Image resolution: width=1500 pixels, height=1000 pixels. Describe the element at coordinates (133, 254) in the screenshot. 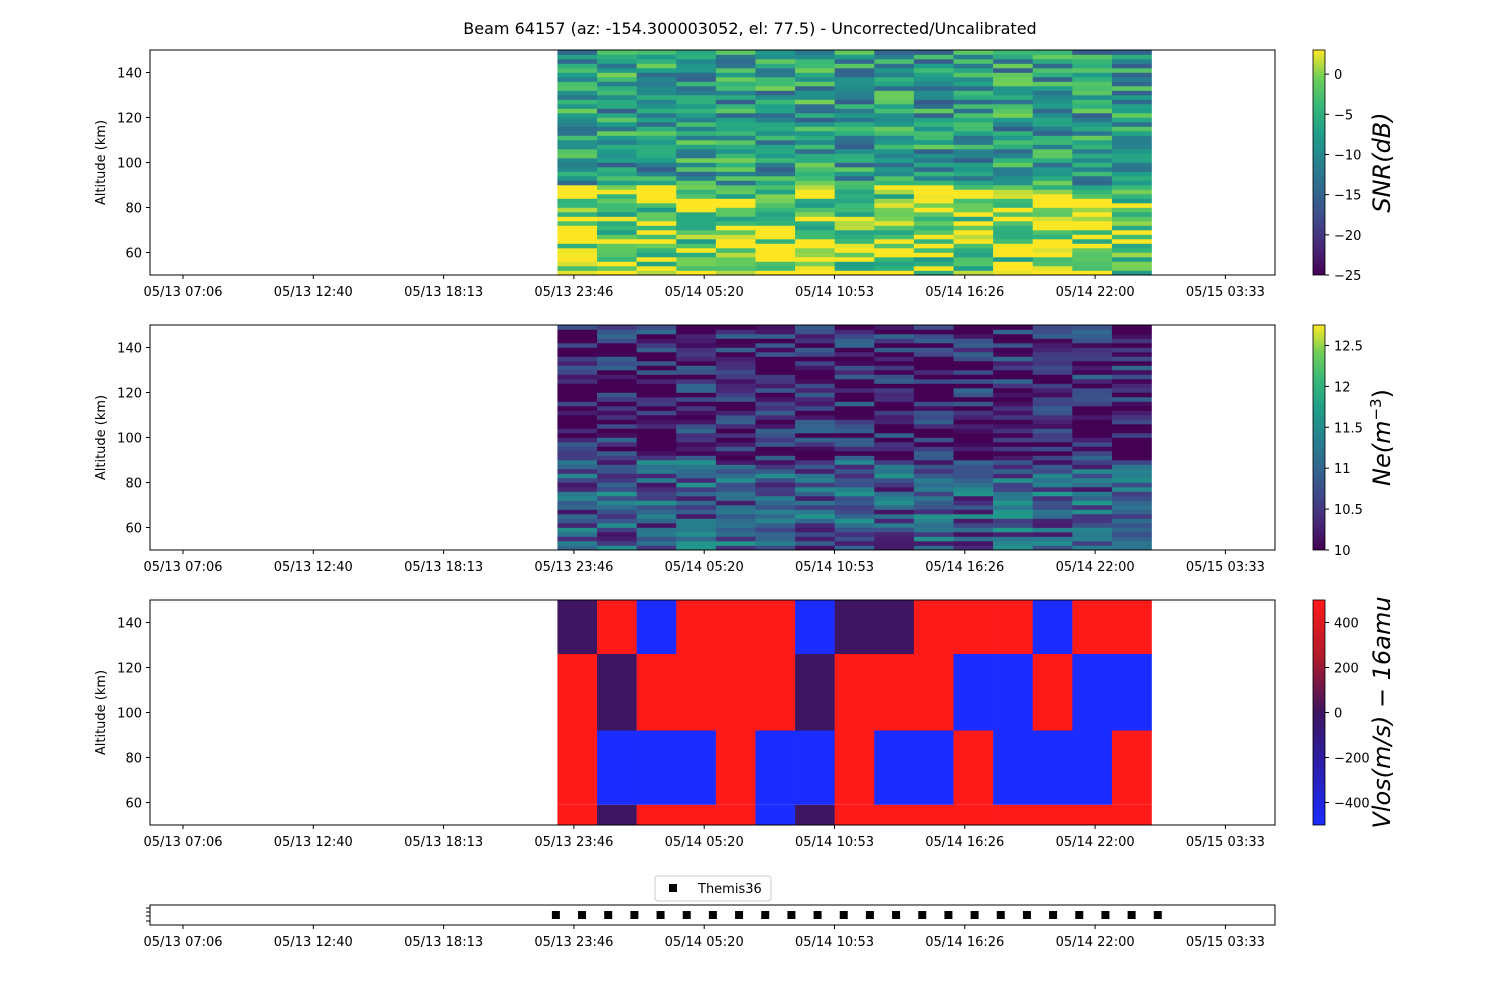

I see `snr-ytick-label: 60` at that location.